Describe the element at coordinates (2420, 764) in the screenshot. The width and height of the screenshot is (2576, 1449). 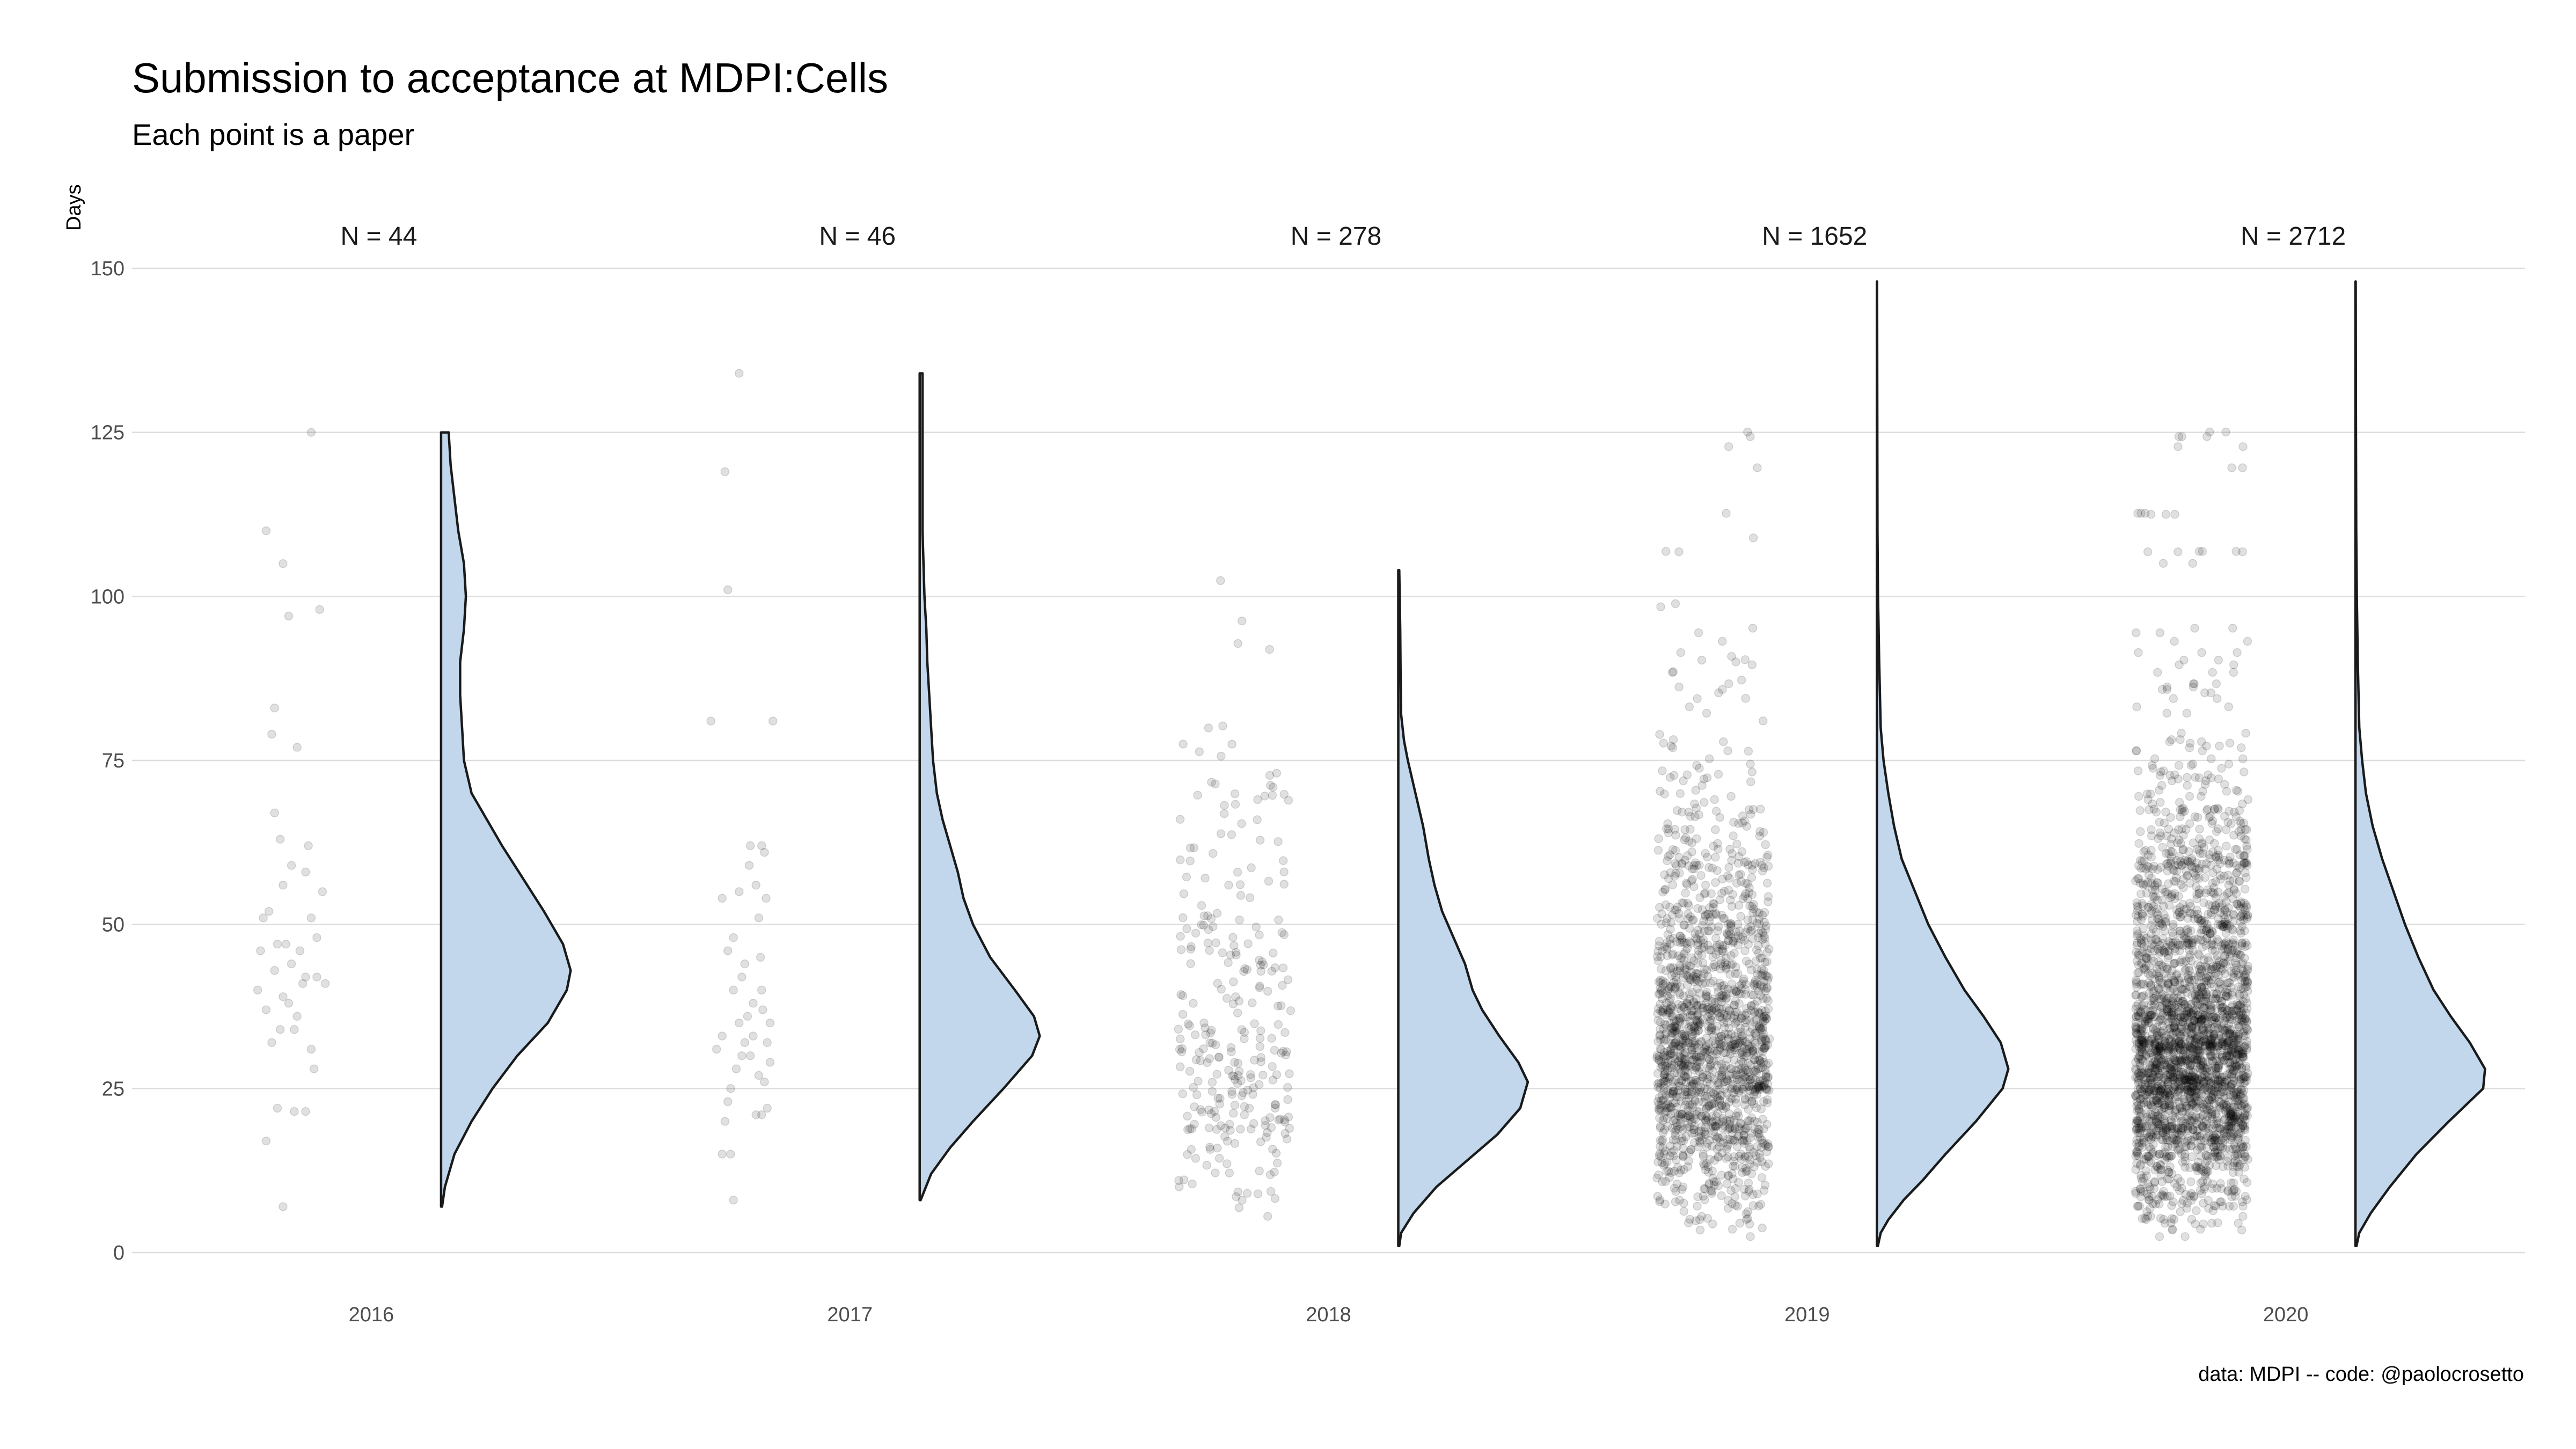
I see `density-half-violin` at that location.